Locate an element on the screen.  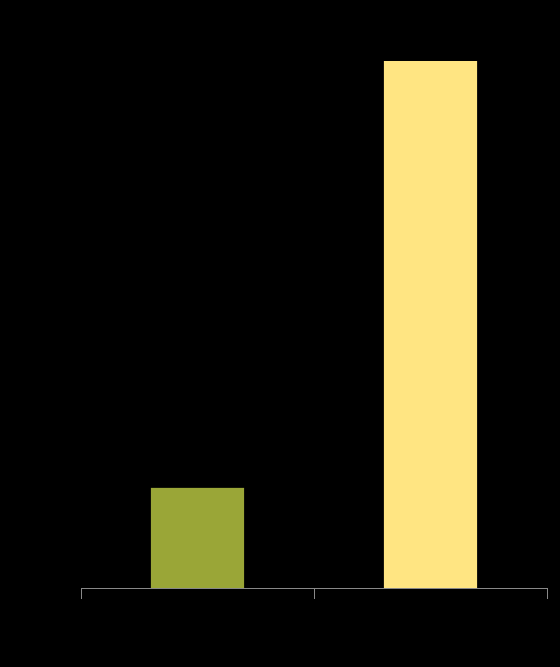
x-axis is located at coordinates (314, 593).